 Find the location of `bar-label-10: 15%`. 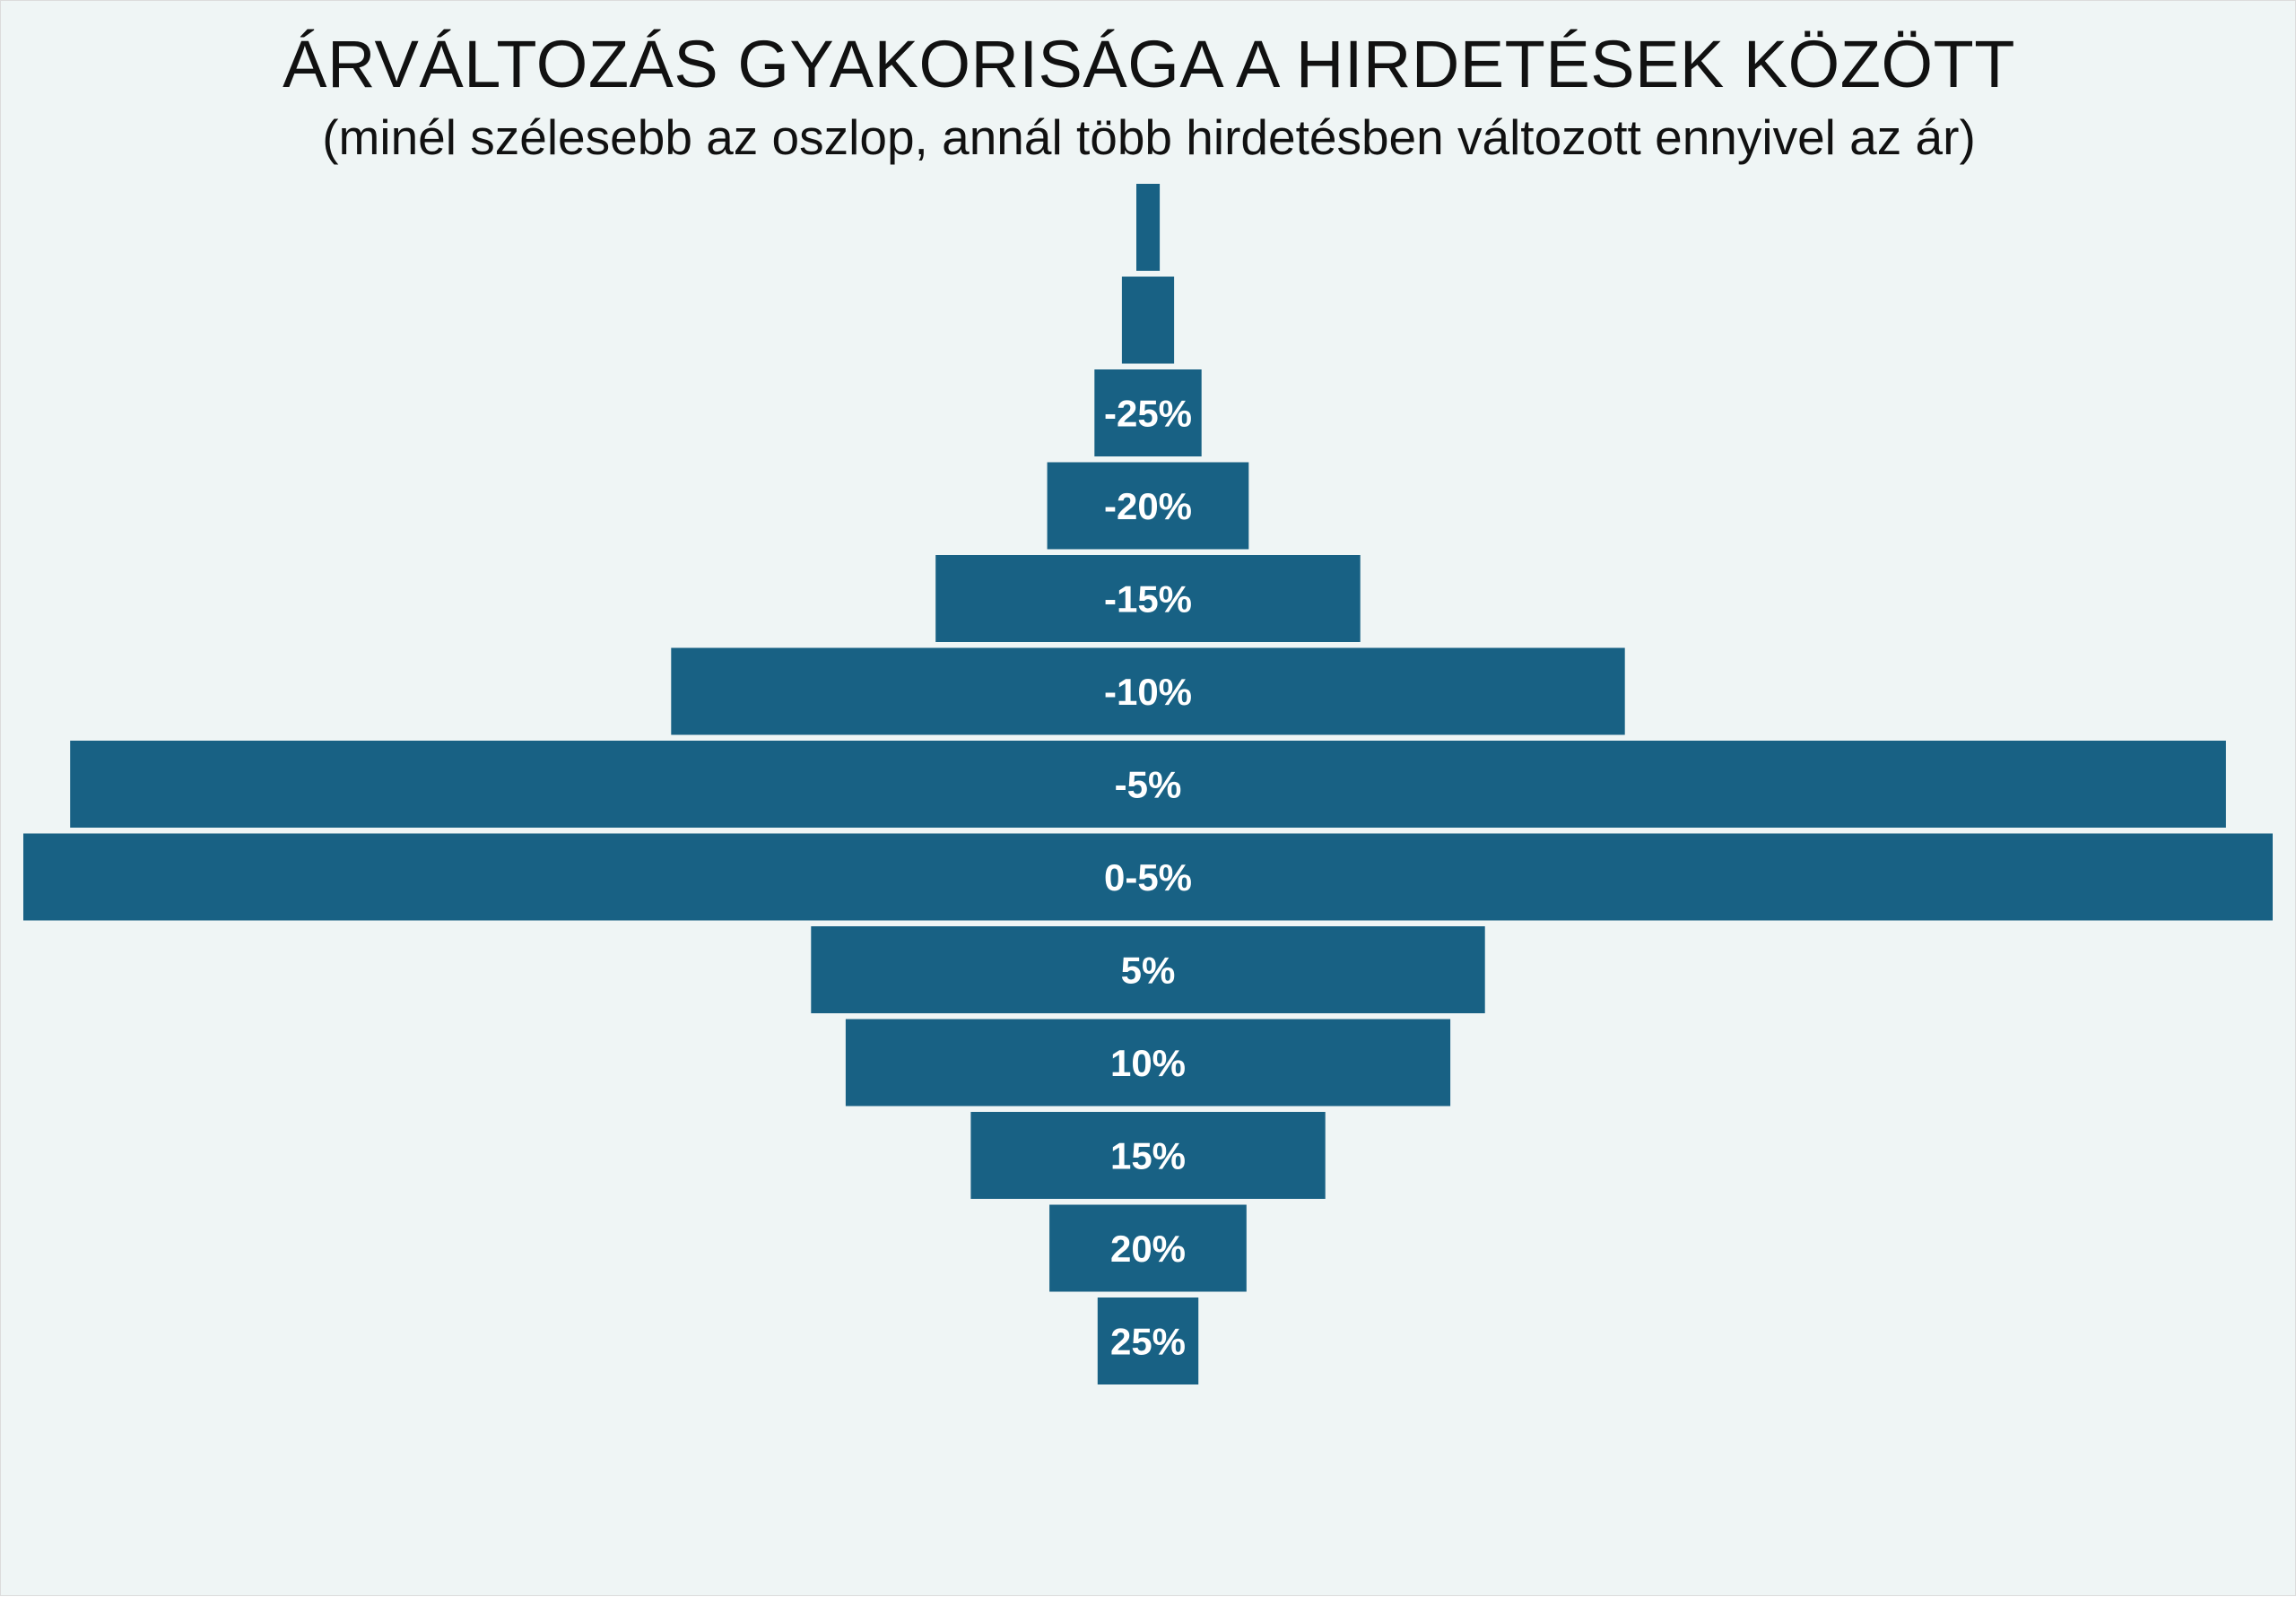

bar-label-10: 15% is located at coordinates (1148, 1156).